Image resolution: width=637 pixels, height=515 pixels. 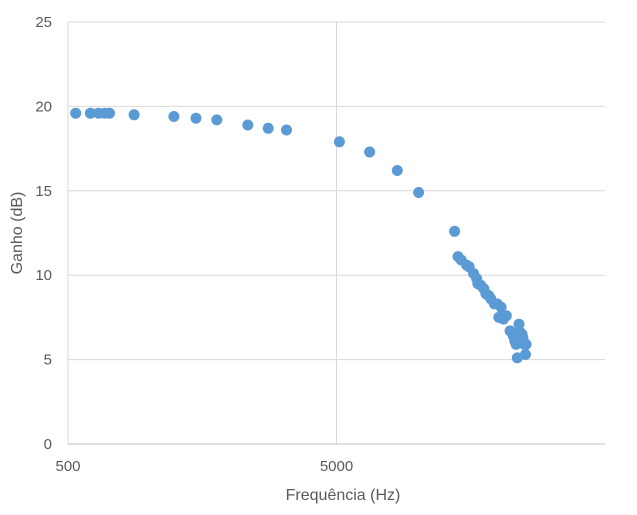 What do you see at coordinates (48, 444) in the screenshot?
I see `y-tick-label: 0` at bounding box center [48, 444].